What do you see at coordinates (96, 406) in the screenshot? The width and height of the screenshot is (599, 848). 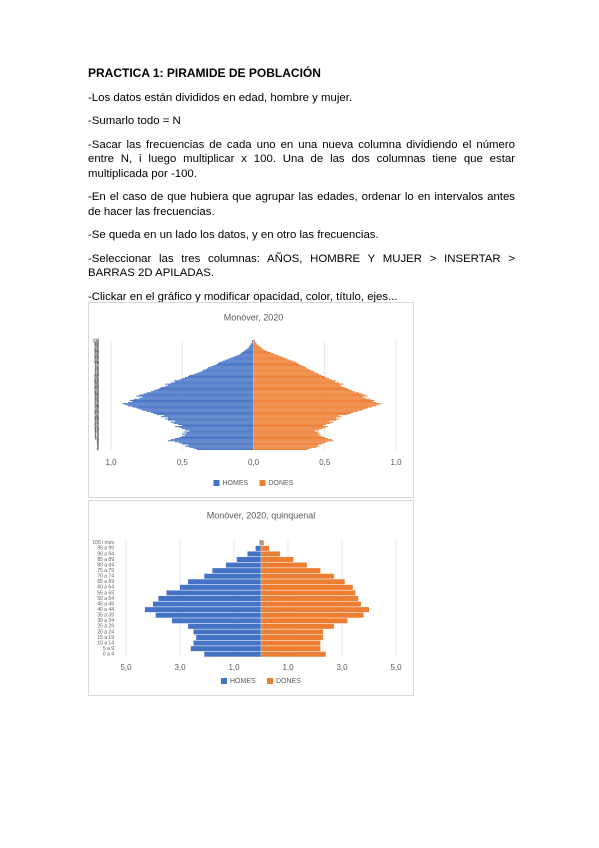 I see `y-tick-label: 39` at bounding box center [96, 406].